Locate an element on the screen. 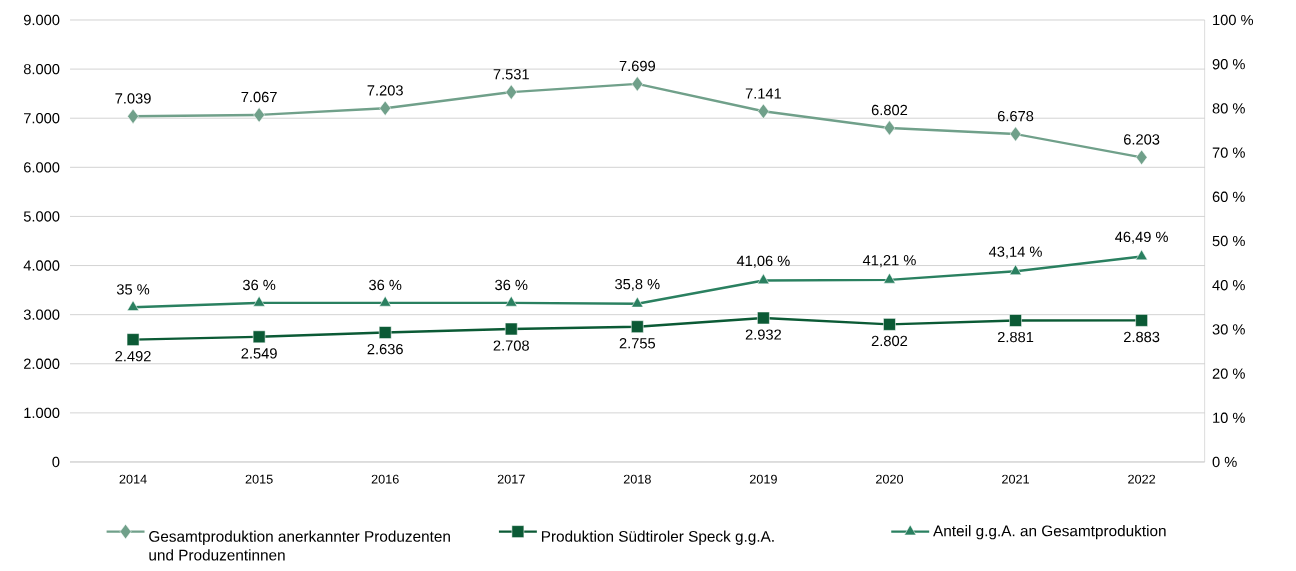 The width and height of the screenshot is (1296, 571). y2-tick-label: 70 % is located at coordinates (1228, 152).